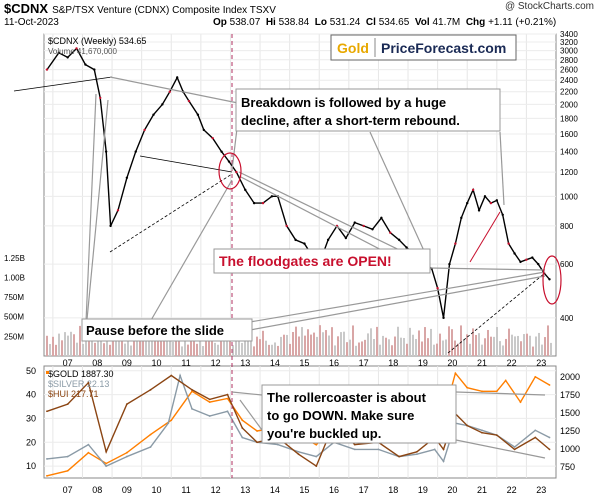 The height and width of the screenshot is (500, 600). Describe the element at coordinates (78, 384) in the screenshot. I see `legend-silver: $SILVER 22.13` at that location.